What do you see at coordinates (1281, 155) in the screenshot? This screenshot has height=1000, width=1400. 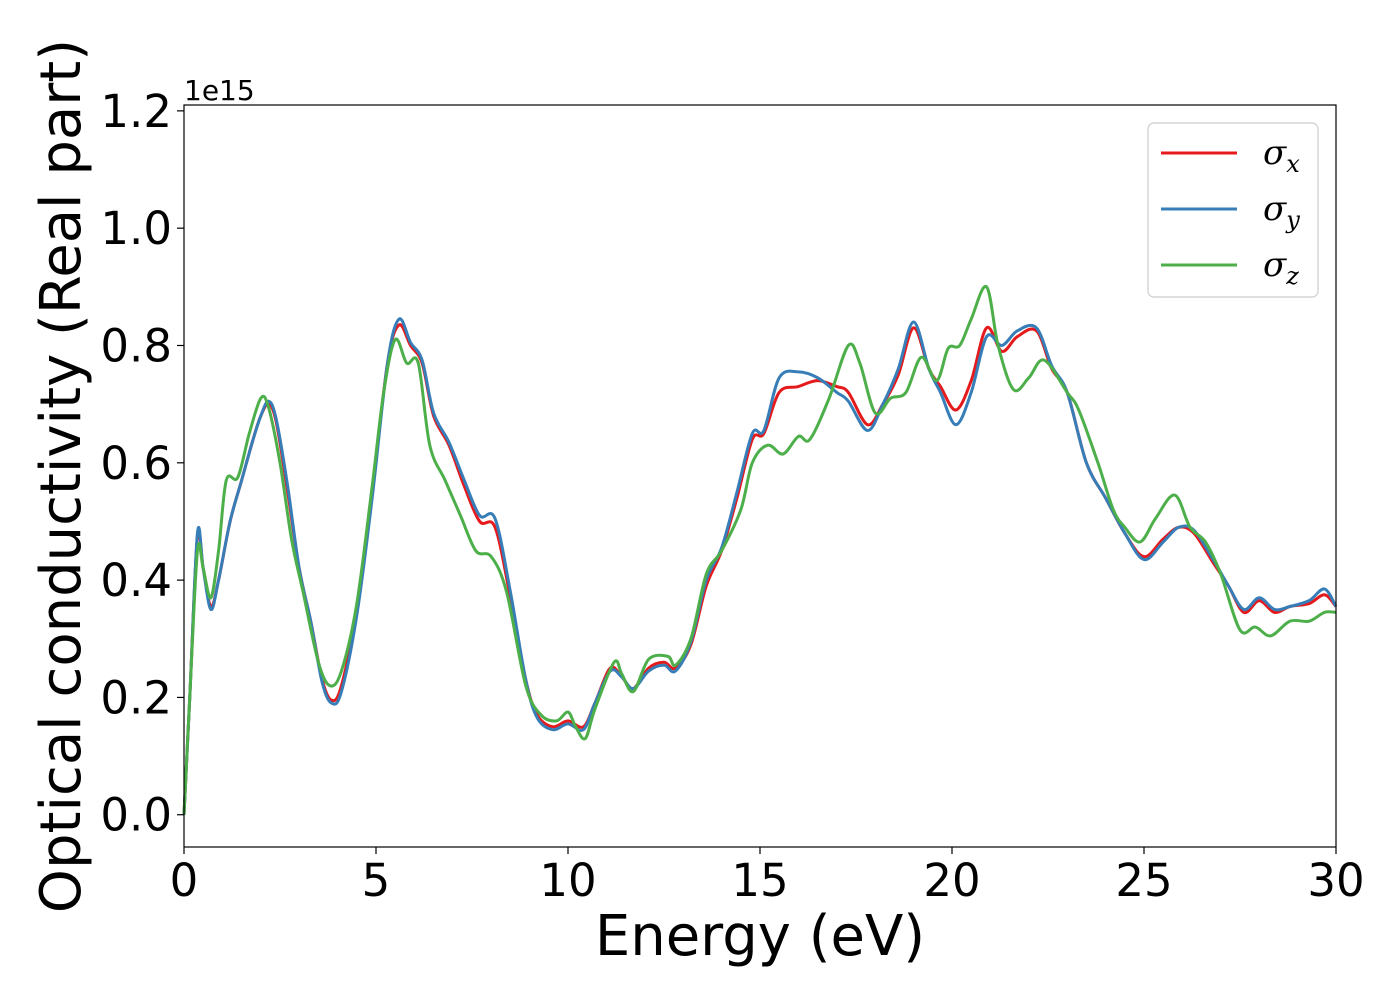 I see `legend-label-x: σx` at bounding box center [1281, 155].